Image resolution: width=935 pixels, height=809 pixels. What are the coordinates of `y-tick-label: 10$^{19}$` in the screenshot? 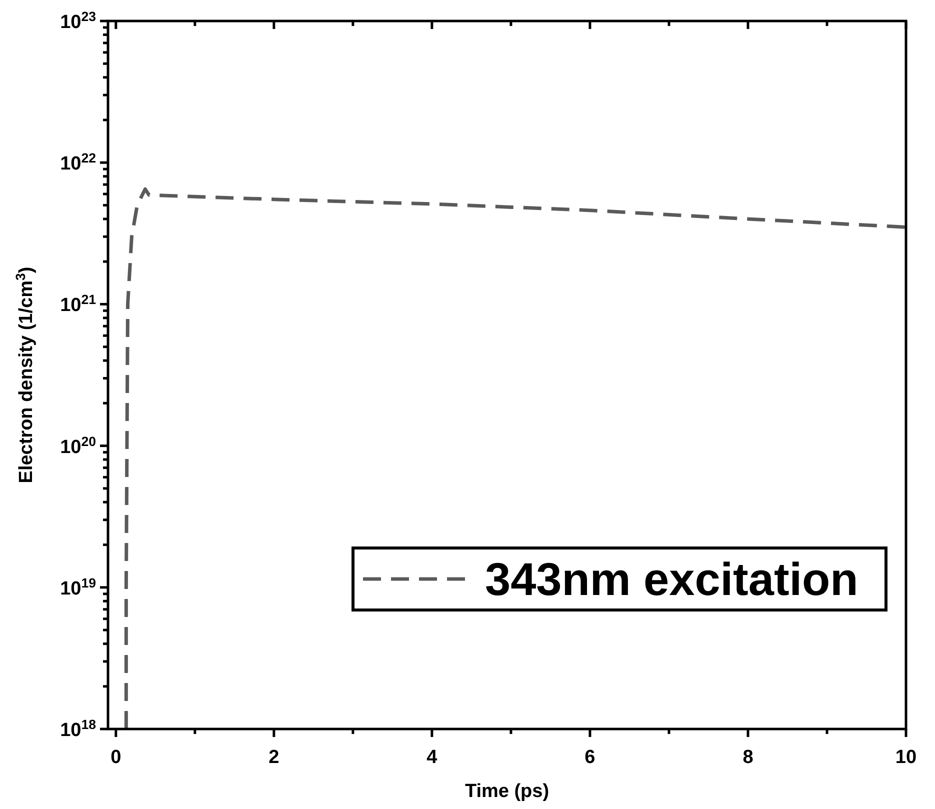 It's located at (78, 587).